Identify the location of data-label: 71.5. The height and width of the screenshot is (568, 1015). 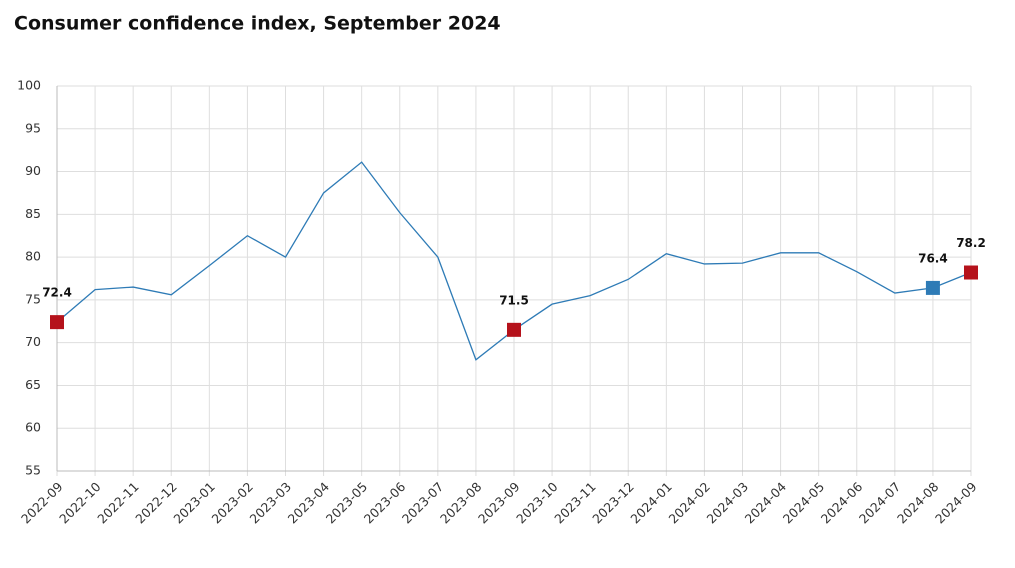
(514, 300).